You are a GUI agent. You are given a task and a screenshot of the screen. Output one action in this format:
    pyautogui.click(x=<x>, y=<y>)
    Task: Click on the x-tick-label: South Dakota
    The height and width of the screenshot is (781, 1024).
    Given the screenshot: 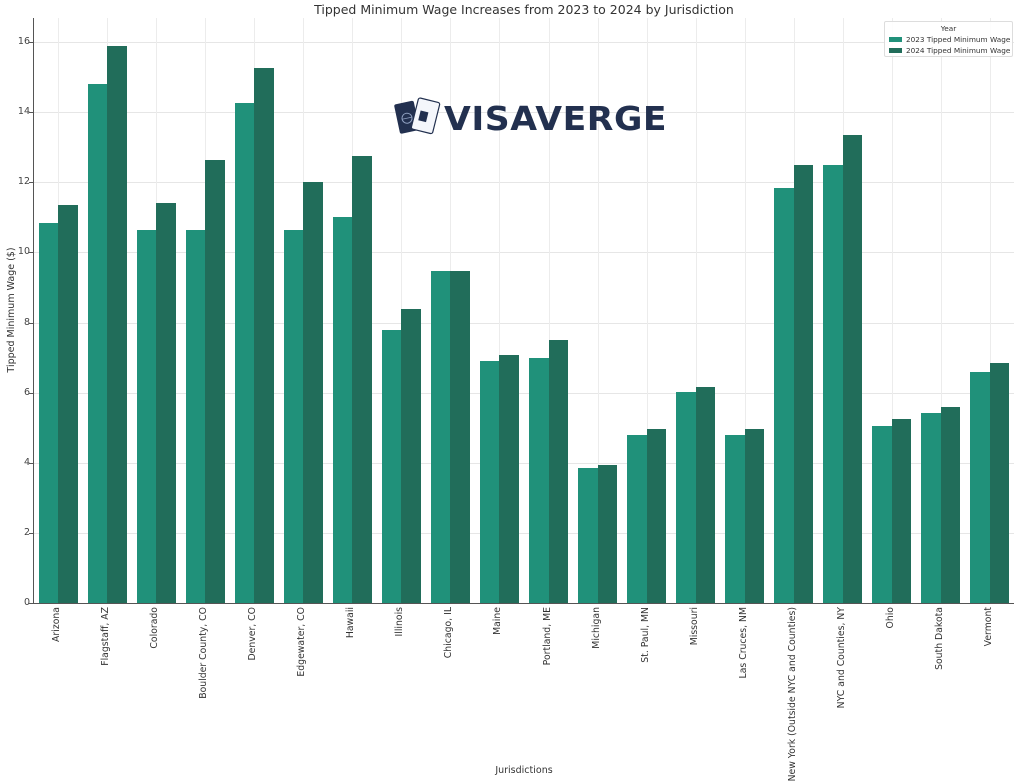 What is the action you would take?
    pyautogui.click(x=939, y=638)
    